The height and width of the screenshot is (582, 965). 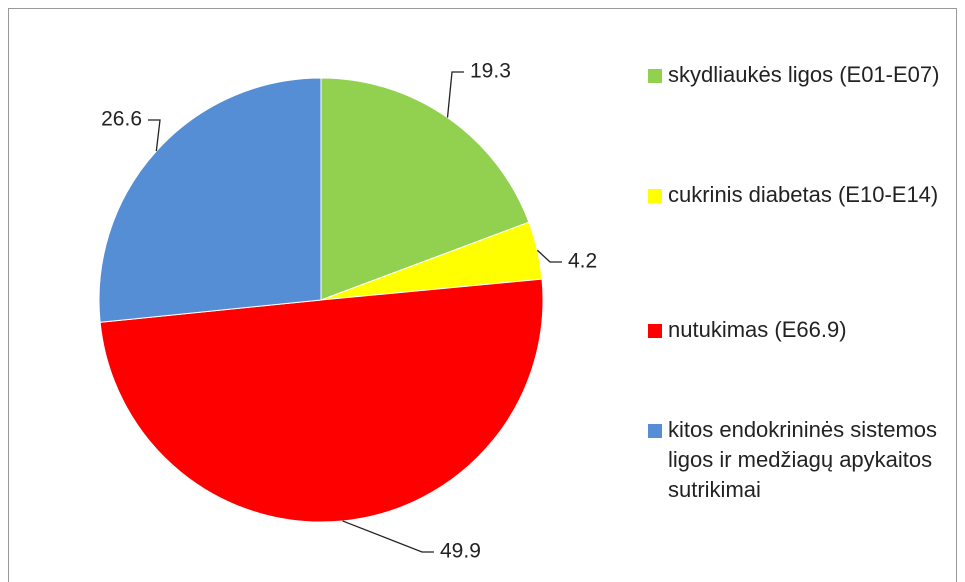 What do you see at coordinates (460, 551) in the screenshot?
I see `data-label: 49.9` at bounding box center [460, 551].